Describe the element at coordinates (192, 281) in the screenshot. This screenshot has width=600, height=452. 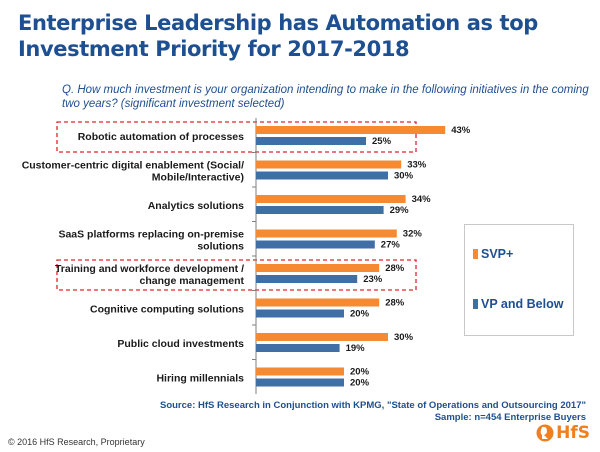
I see `category-label: change management` at that location.